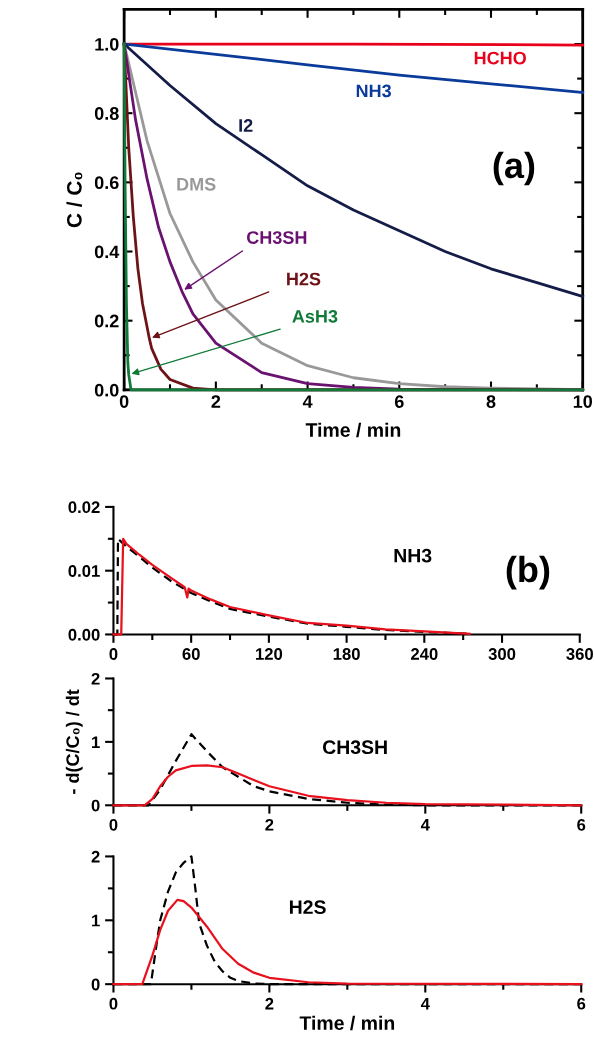 This screenshot has height=1048, width=594. What do you see at coordinates (413, 555) in the screenshot?
I see `annotation: NH3` at bounding box center [413, 555].